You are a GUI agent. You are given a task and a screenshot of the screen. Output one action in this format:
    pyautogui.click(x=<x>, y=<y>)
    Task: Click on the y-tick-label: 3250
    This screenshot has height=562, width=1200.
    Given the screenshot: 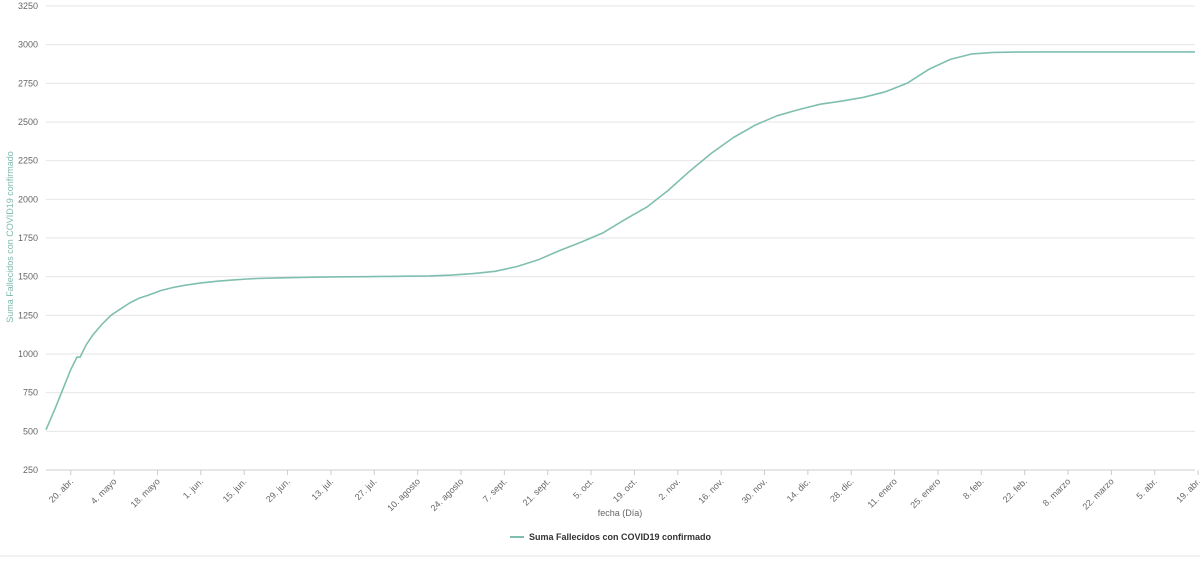 What is the action you would take?
    pyautogui.click(x=28, y=6)
    